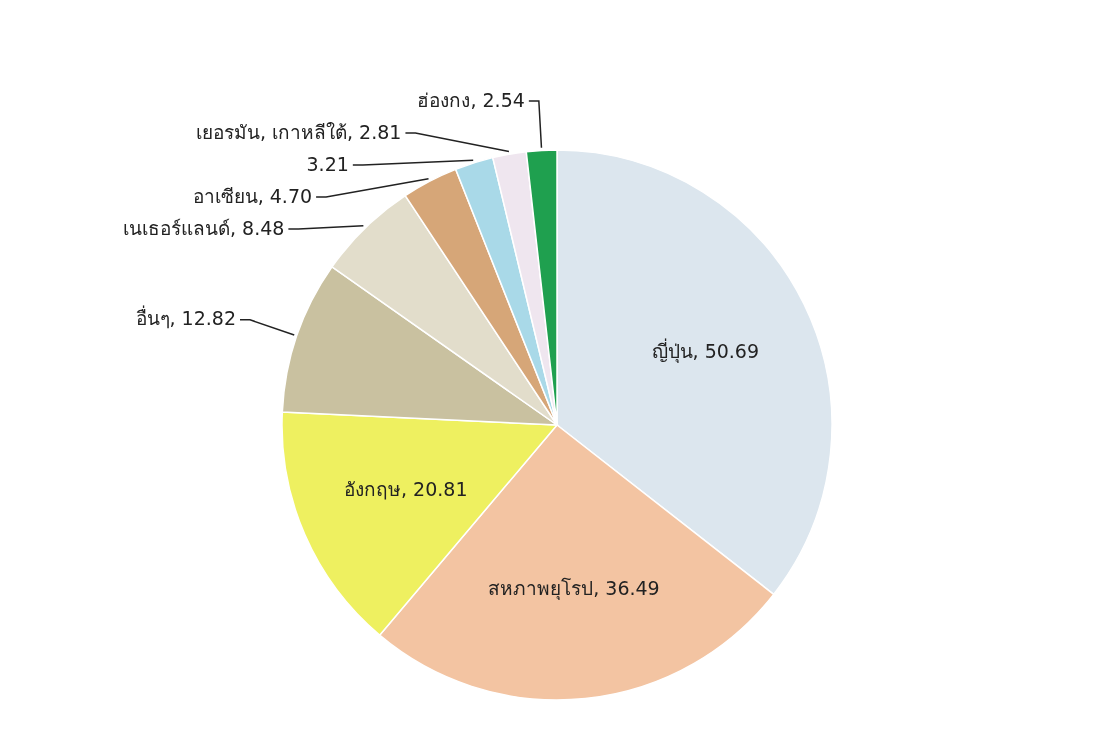  I want to click on slice-label: สหภาพยุโรป, 36.49, so click(574, 588).